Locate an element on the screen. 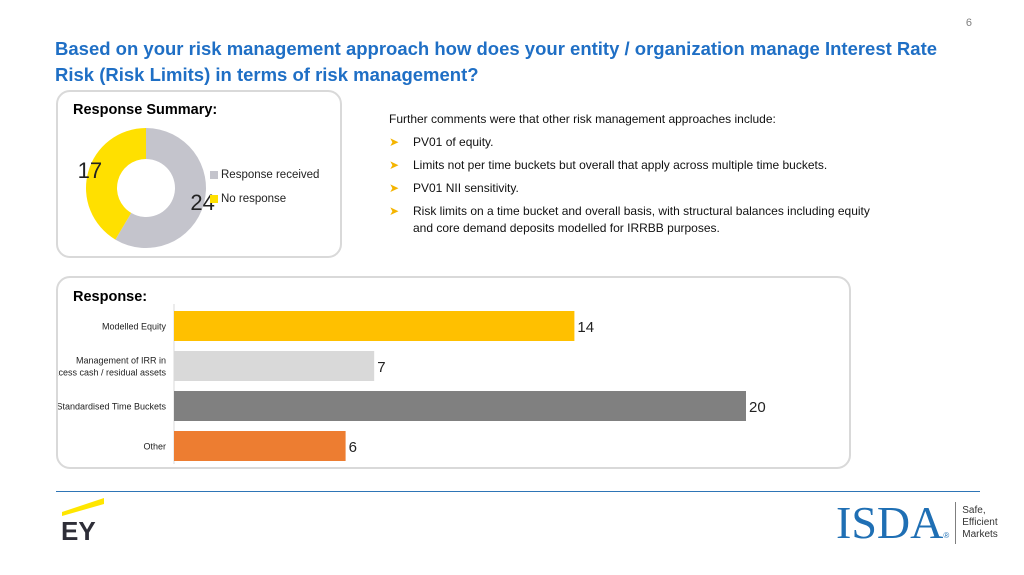 Image resolution: width=1024 pixels, height=575 pixels. bar-data-label: 14 is located at coordinates (585, 327).